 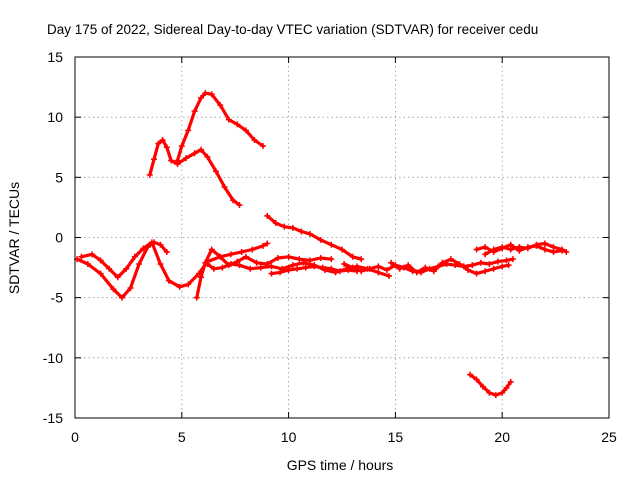 What do you see at coordinates (55, 117) in the screenshot?
I see `y-tick-label: 10` at bounding box center [55, 117].